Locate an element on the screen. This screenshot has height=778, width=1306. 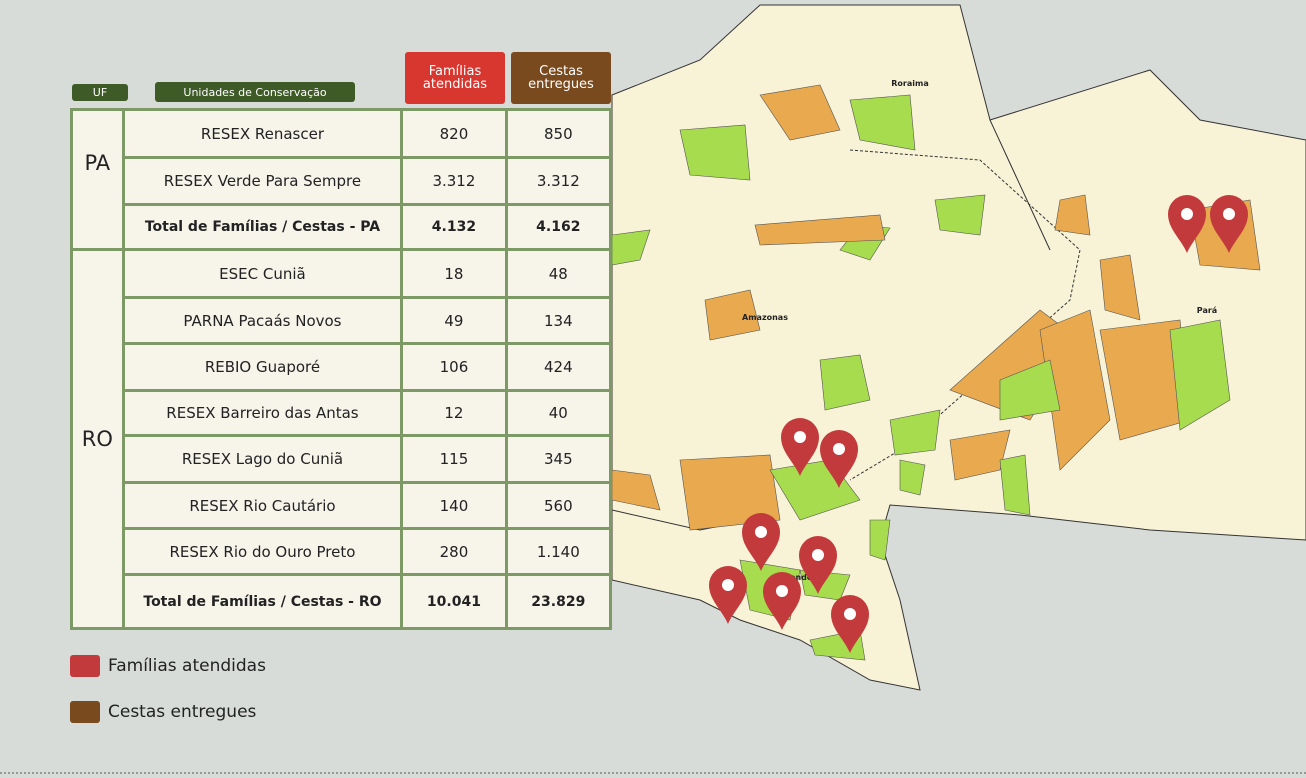
baskets-cell: 134 is located at coordinates (558, 320).